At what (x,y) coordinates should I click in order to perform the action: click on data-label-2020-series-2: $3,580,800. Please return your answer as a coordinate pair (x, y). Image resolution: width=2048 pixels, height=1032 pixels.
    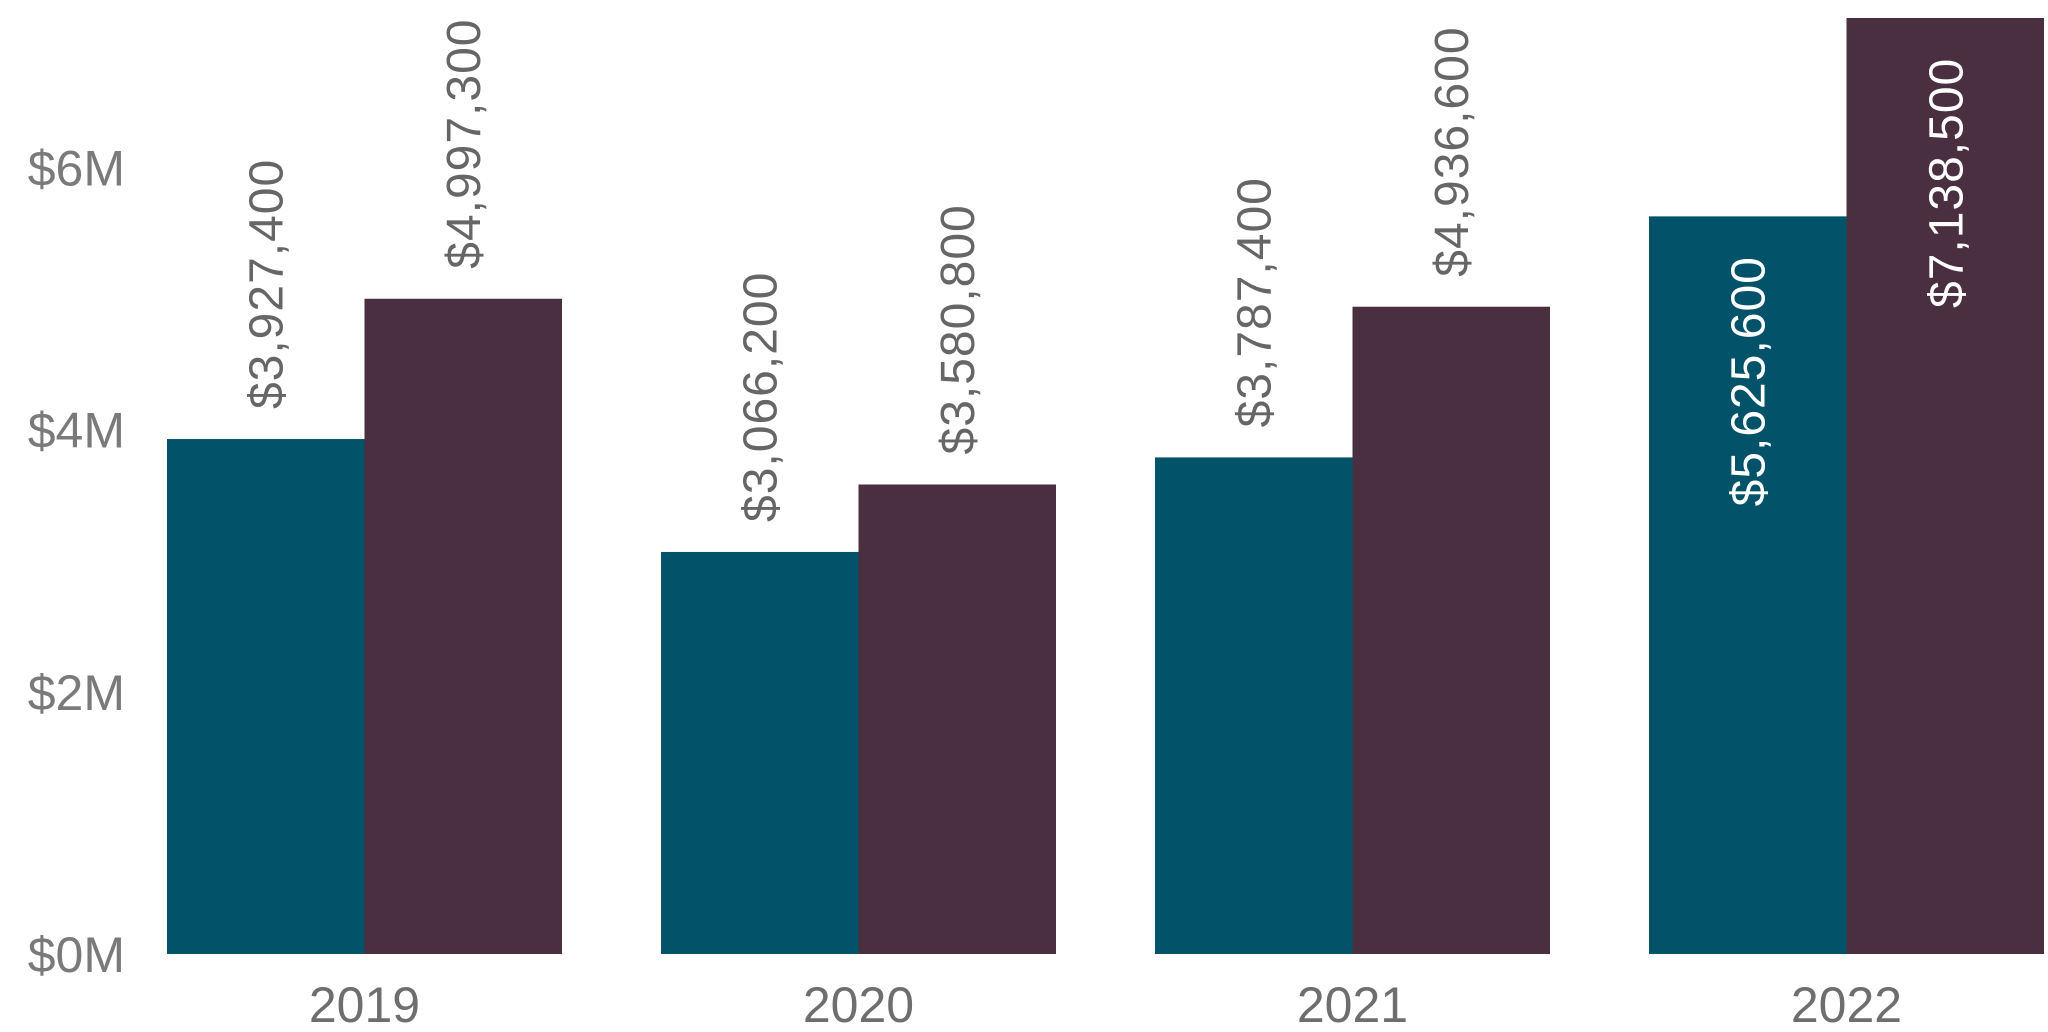
    Looking at the image, I should click on (958, 329).